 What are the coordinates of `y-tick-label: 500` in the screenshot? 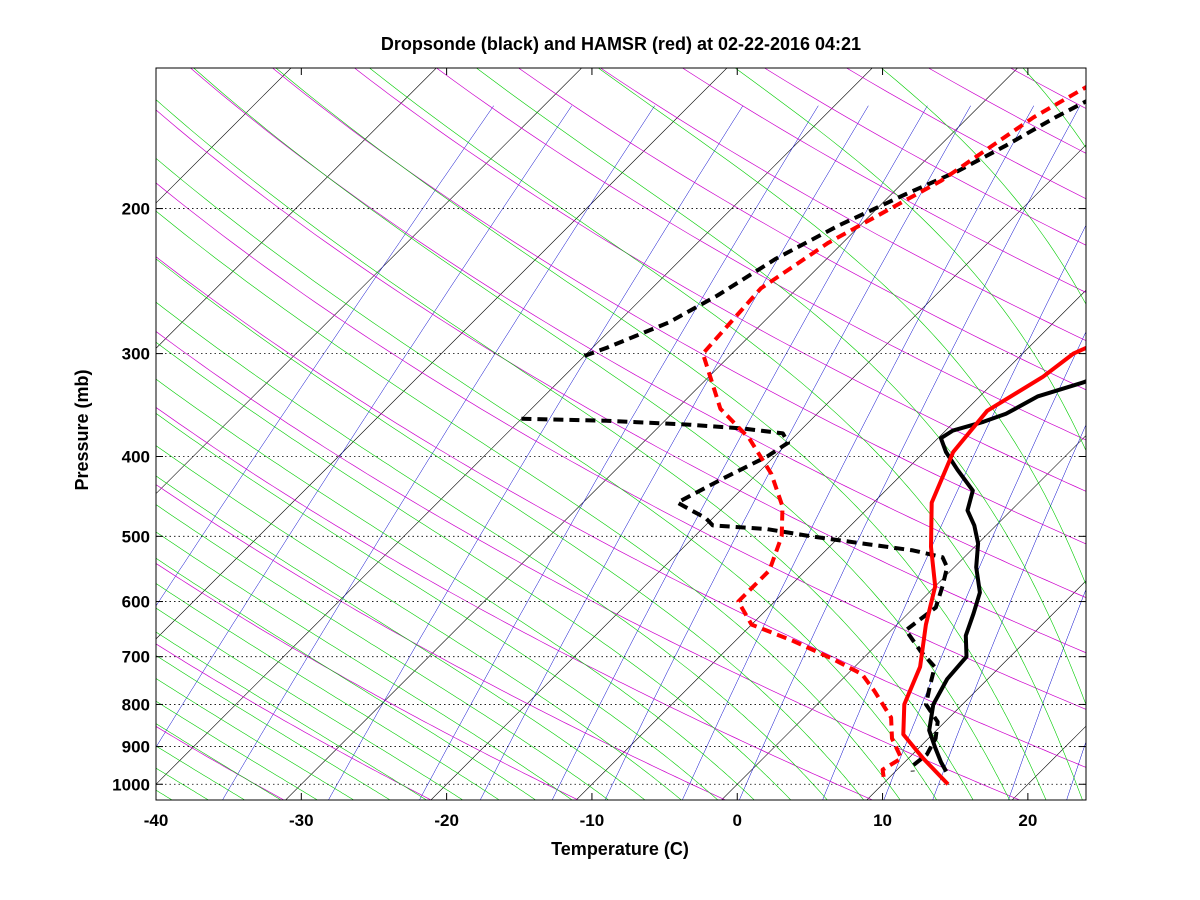 It's located at (136, 536).